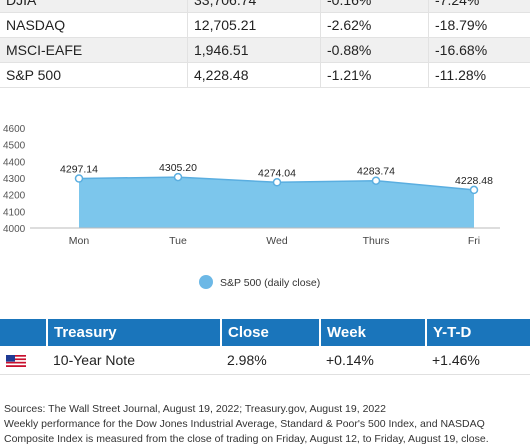 Image resolution: width=530 pixels, height=447 pixels. I want to click on data-label: 4274.04, so click(277, 173).